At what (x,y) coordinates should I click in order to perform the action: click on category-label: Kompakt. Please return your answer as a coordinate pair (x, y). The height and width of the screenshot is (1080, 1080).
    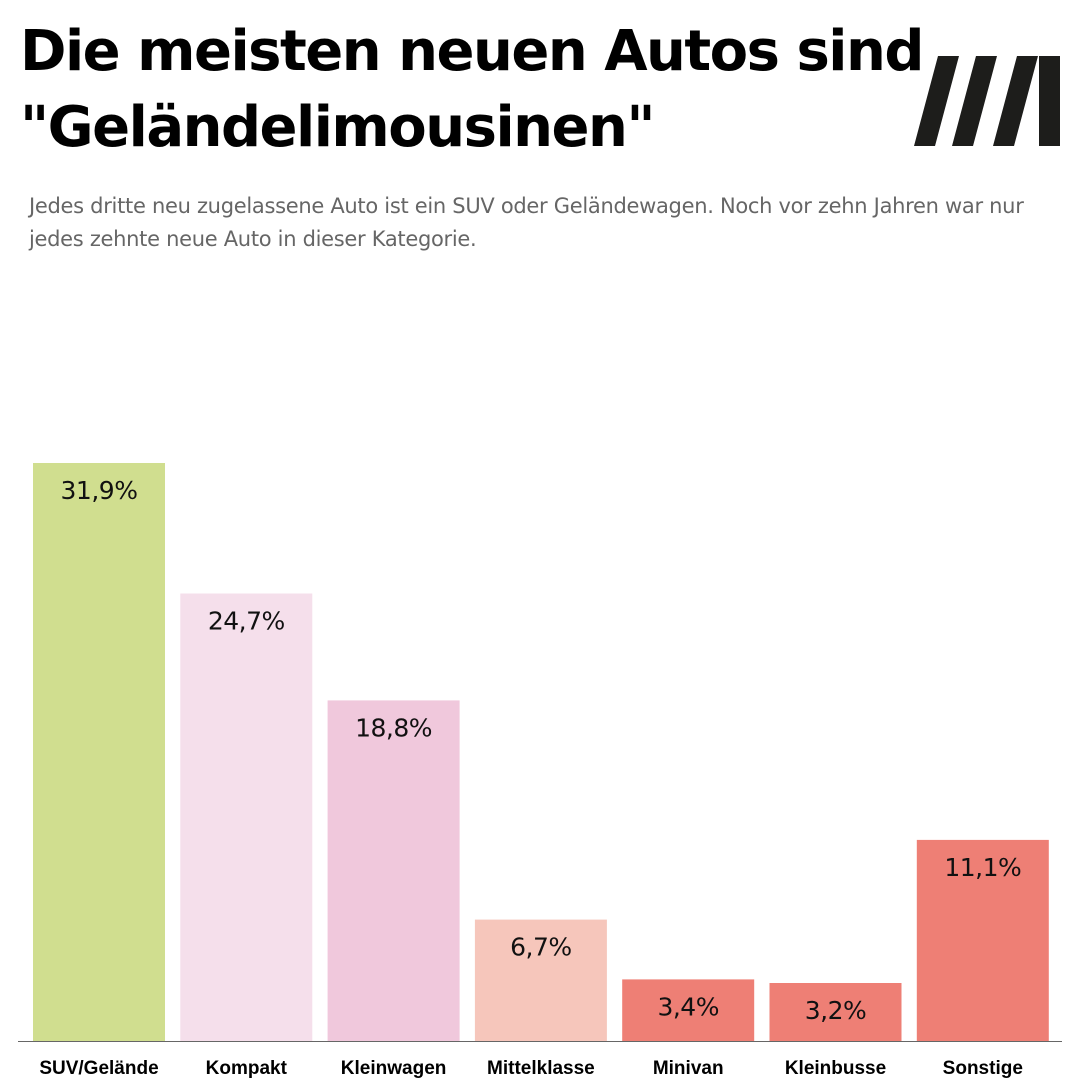
    Looking at the image, I should click on (247, 1068).